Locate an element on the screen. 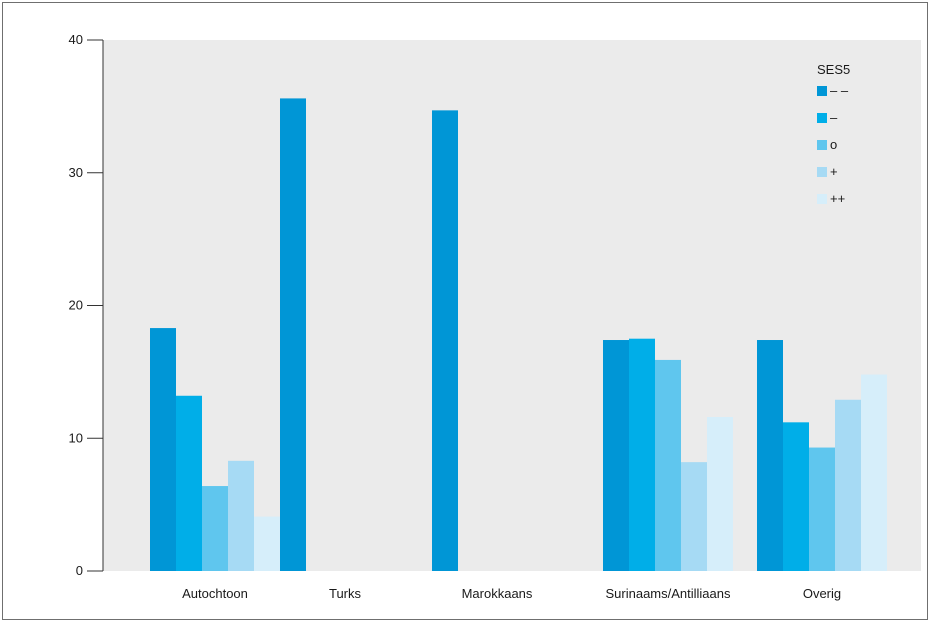  legend-label: ++ is located at coordinates (837, 198).